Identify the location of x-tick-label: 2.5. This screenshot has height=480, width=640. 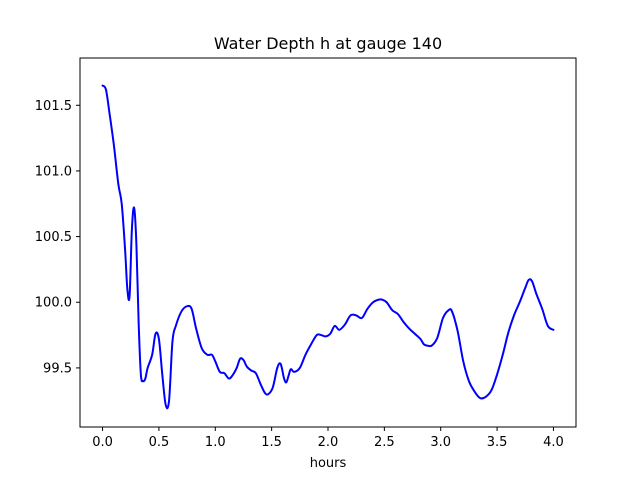
(384, 442).